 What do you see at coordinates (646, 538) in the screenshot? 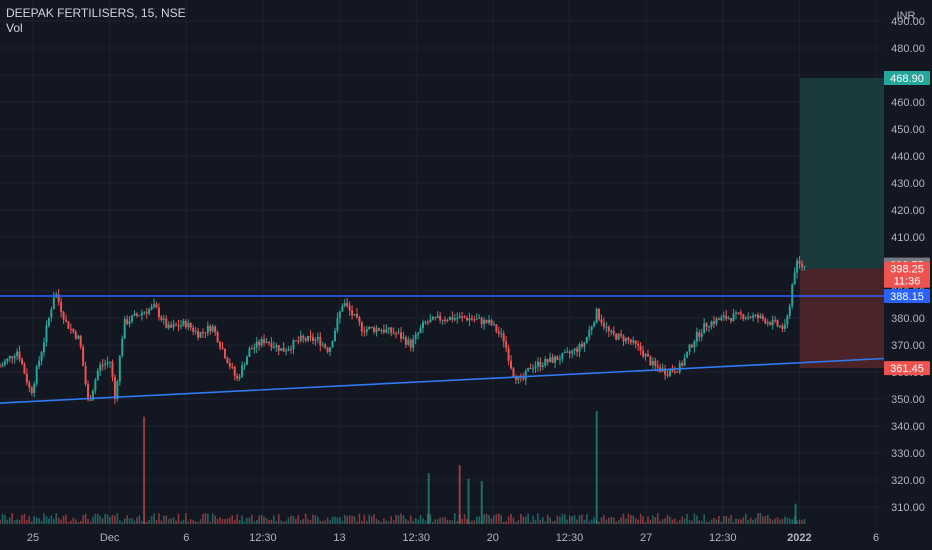
I see `time-tick-label: 27` at bounding box center [646, 538].